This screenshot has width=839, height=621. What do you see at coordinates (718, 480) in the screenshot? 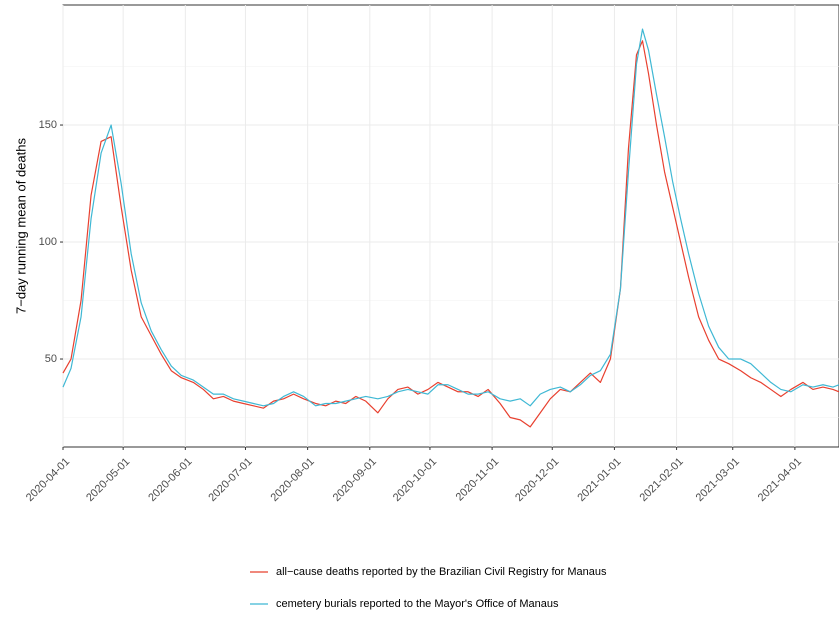
I see `x-tick-label: 2021-03-01` at bounding box center [718, 480].